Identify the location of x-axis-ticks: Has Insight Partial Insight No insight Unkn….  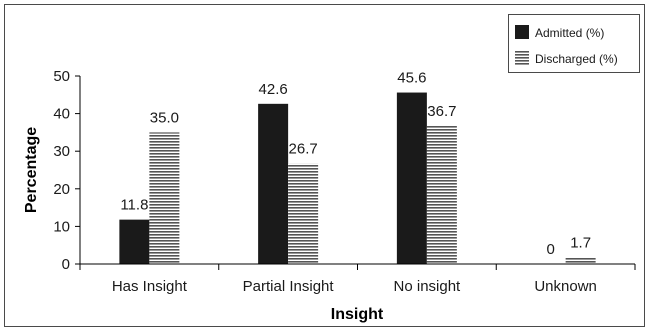
(357, 279).